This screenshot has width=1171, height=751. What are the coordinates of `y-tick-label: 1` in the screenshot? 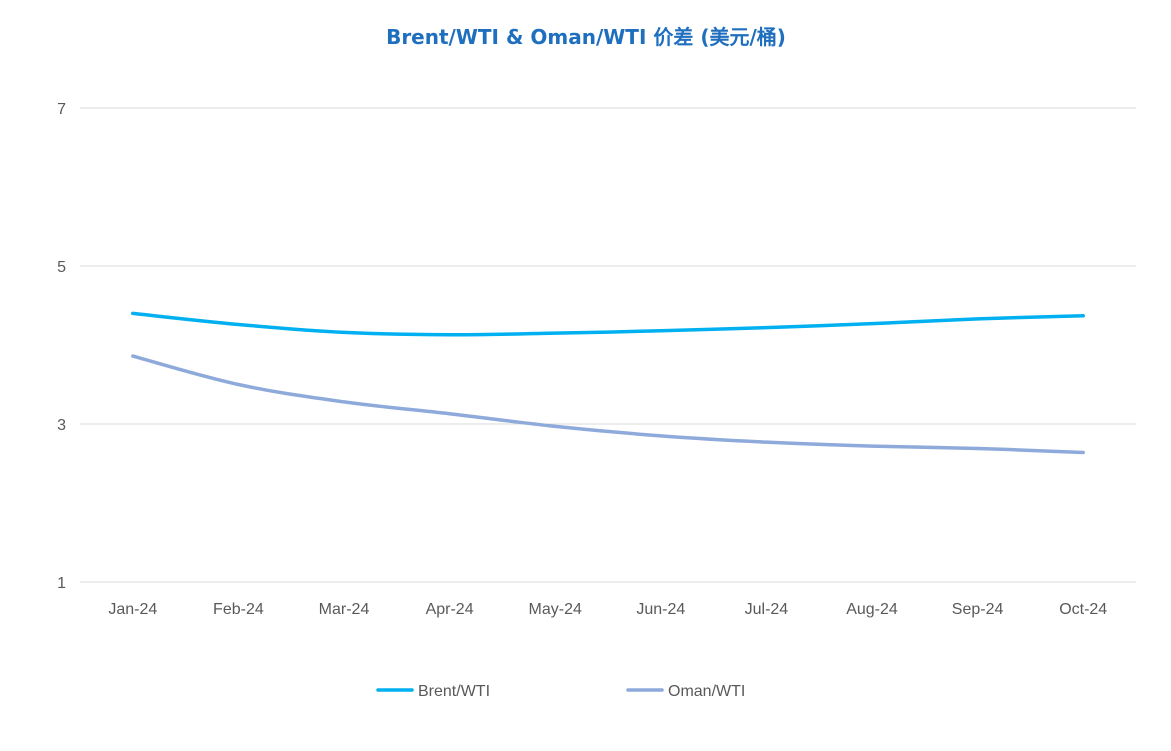 It's located at (61, 583).